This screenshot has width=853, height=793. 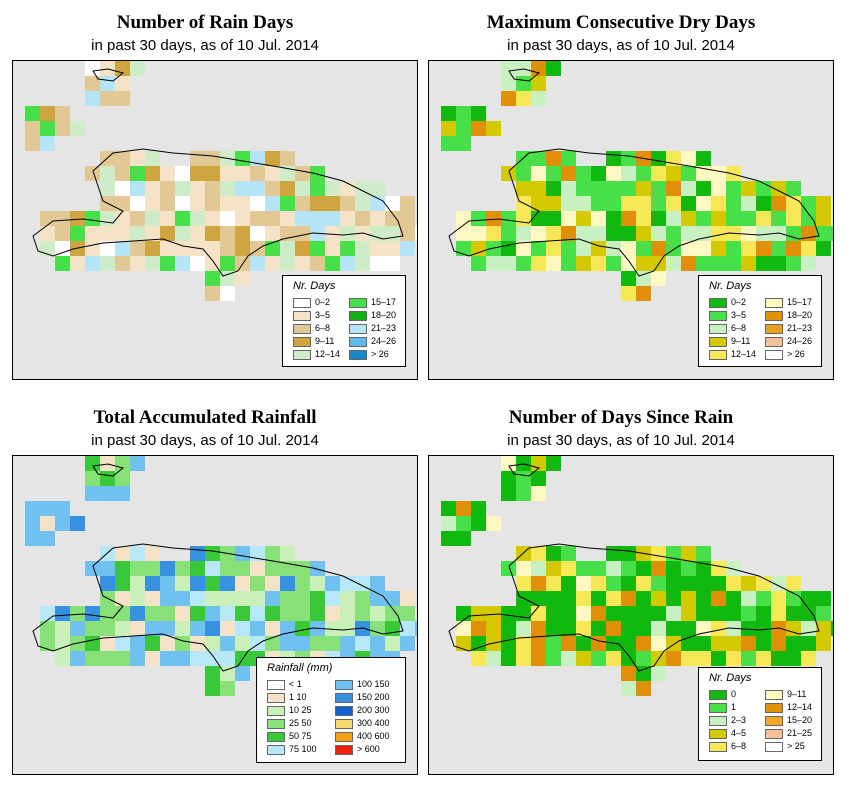 I want to click on legend-label: 12–14, so click(x=800, y=707).